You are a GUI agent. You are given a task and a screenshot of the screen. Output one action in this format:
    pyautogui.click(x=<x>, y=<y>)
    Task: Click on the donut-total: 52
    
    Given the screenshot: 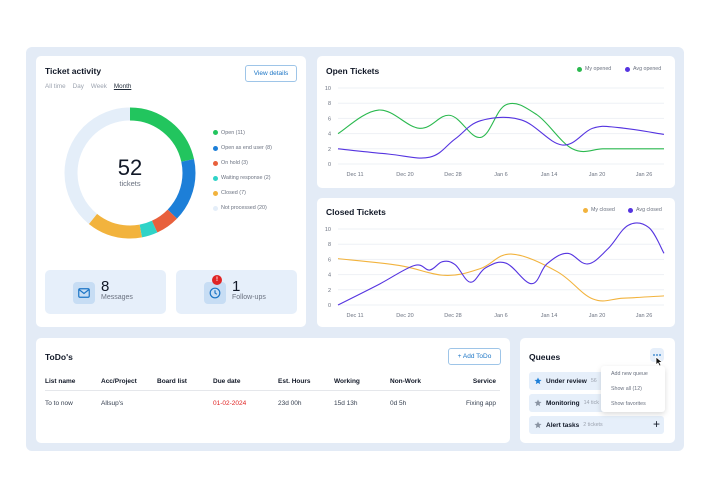 What is the action you would take?
    pyautogui.click(x=130, y=167)
    